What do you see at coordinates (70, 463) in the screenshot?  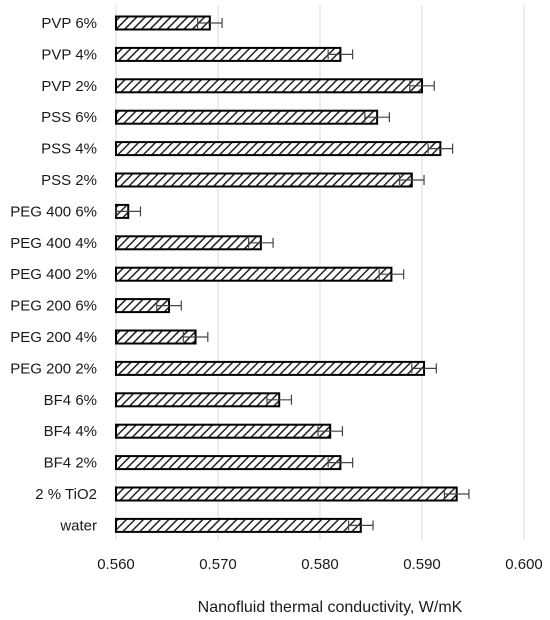 I see `category-label: BF4 2%` at bounding box center [70, 463].